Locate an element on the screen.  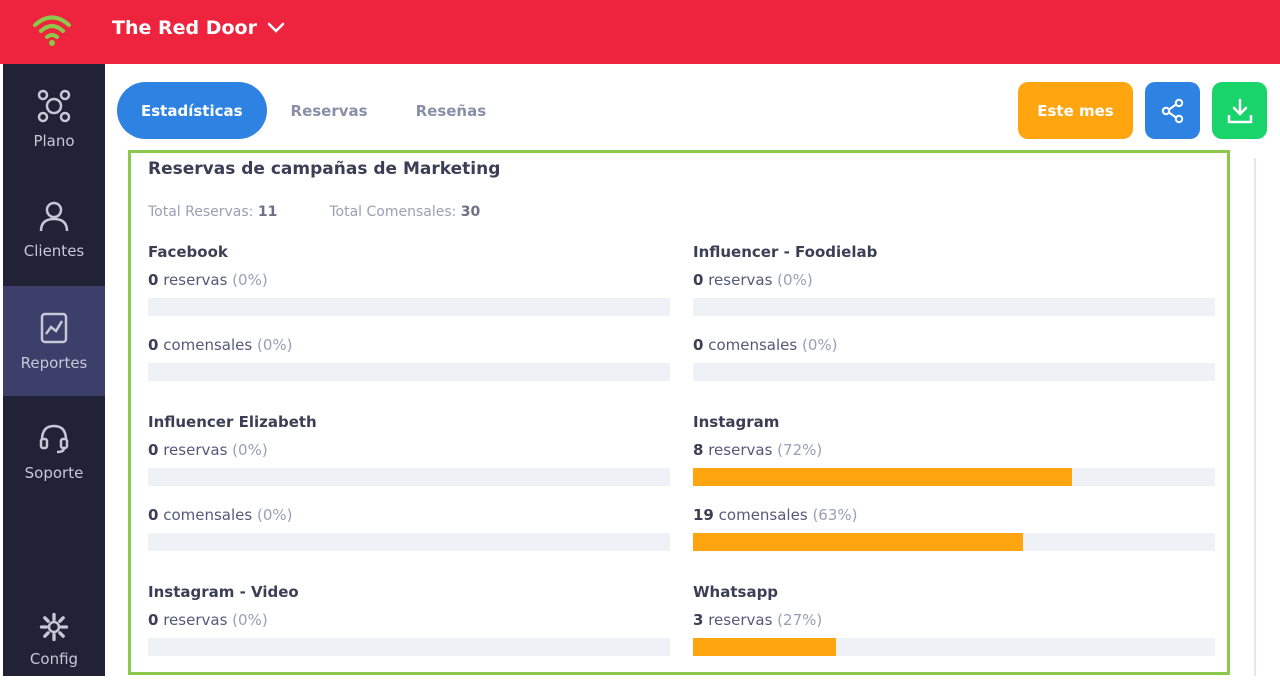
share-button is located at coordinates (1172, 110).